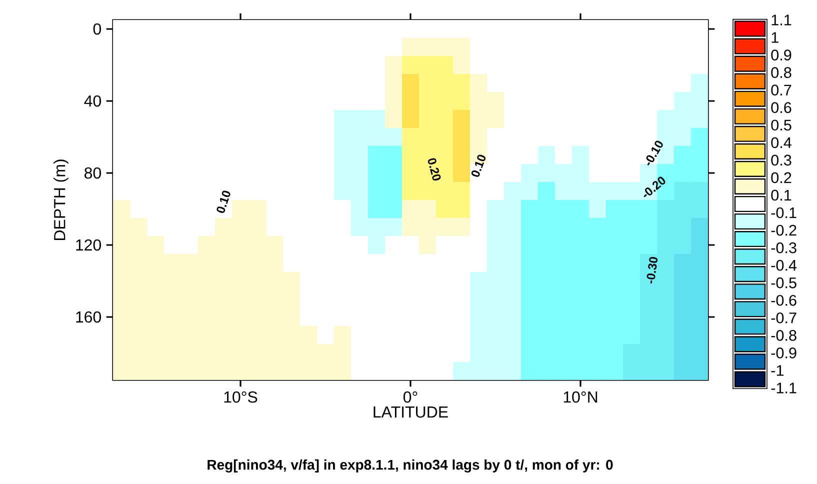 This screenshot has width=817, height=484. What do you see at coordinates (241, 397) in the screenshot?
I see `x-tick-label: 10°S` at bounding box center [241, 397].